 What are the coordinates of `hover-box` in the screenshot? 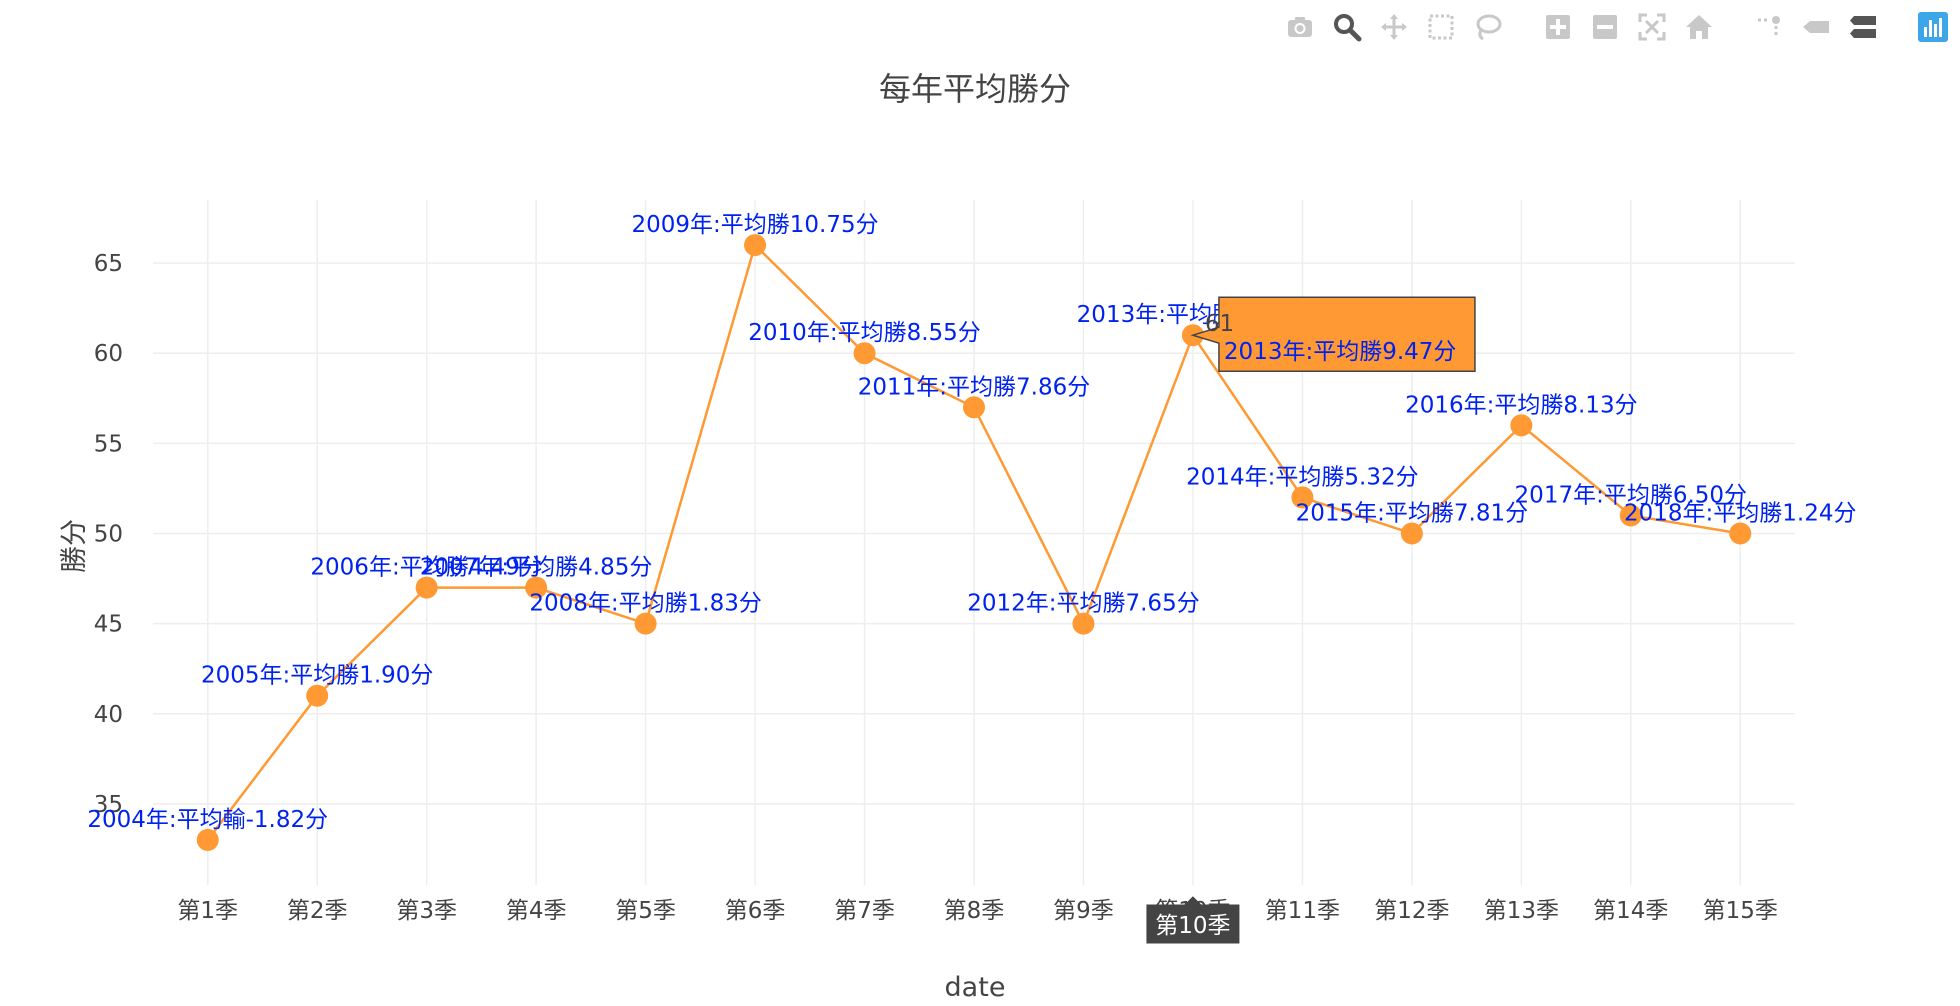 It's located at (1333, 334).